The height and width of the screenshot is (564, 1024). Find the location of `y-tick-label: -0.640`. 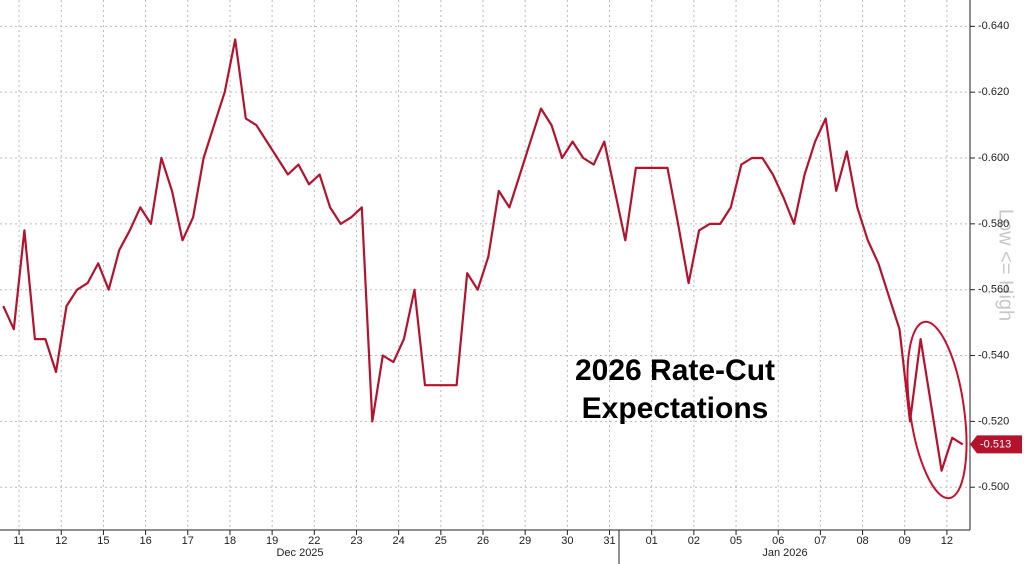

y-tick-label: -0.640 is located at coordinates (993, 26).